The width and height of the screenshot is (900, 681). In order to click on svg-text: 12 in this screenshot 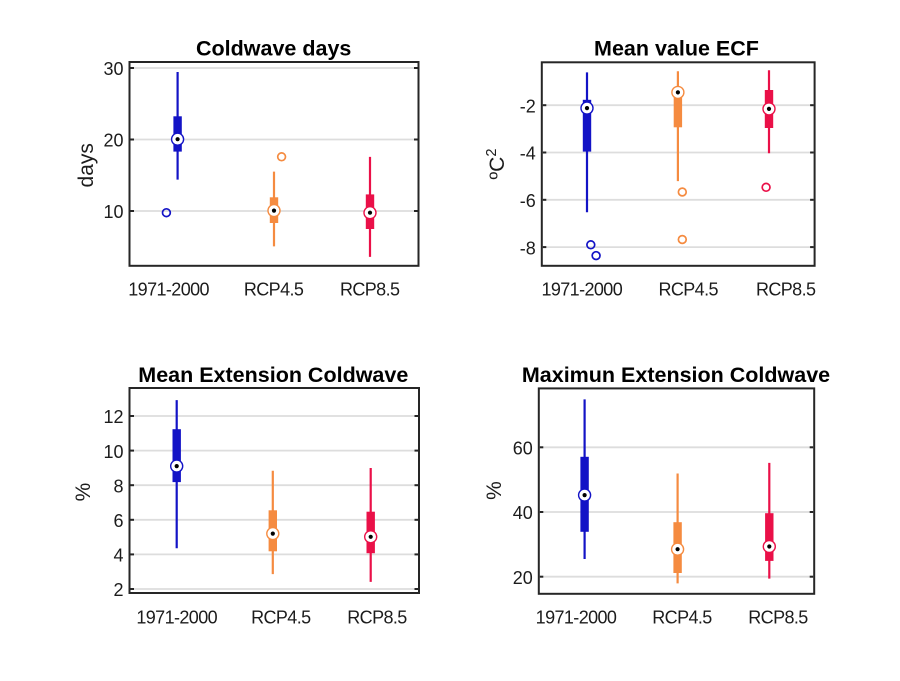, I will do `click(113, 417)`.